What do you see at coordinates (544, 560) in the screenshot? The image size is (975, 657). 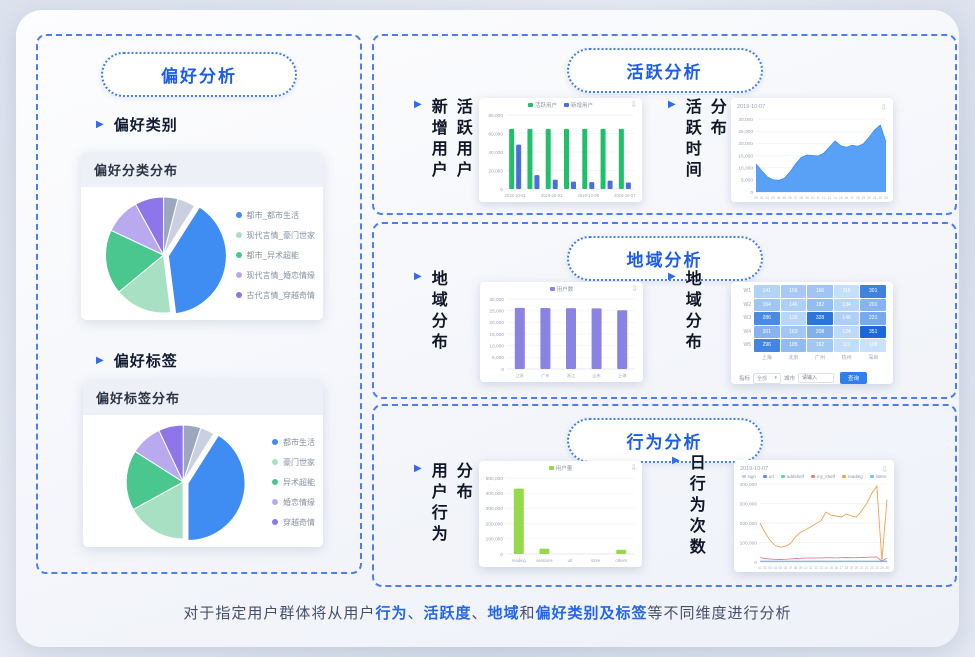 I see `svg-text: sessions` at bounding box center [544, 560].